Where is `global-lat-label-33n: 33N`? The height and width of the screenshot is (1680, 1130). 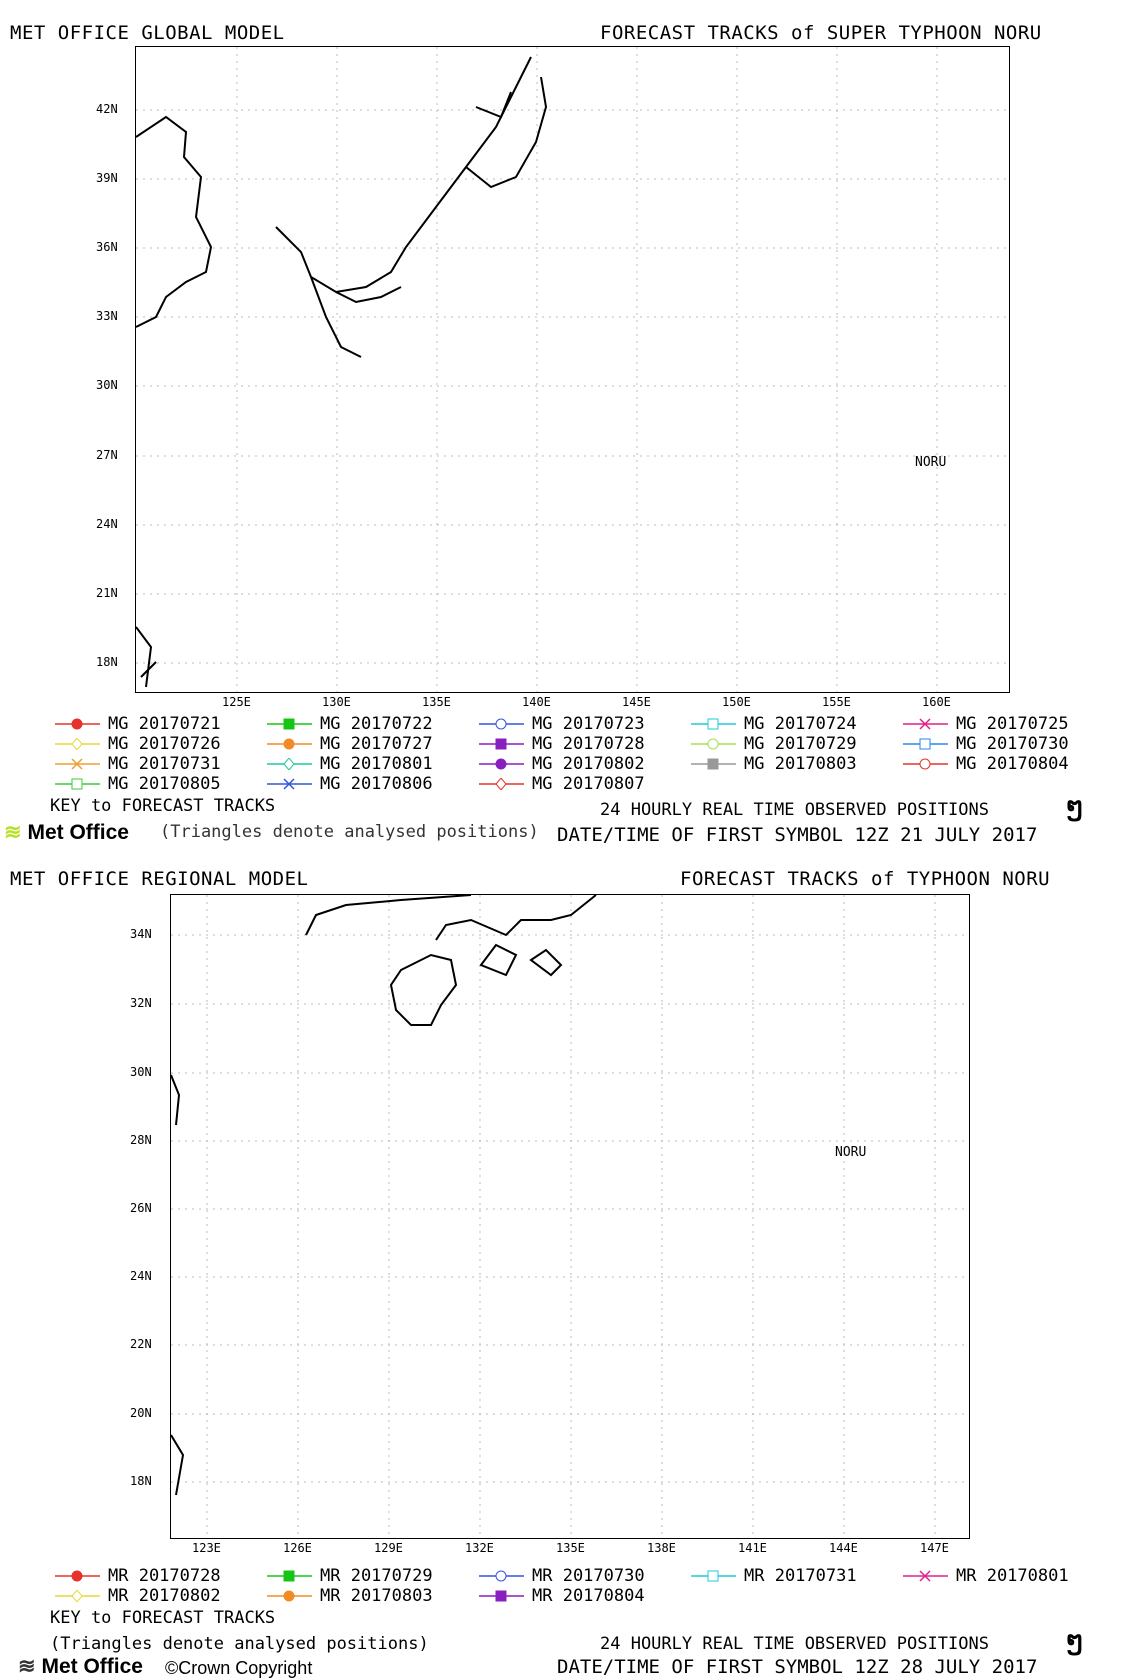
global-lat-label-33n: 33N is located at coordinates (107, 316).